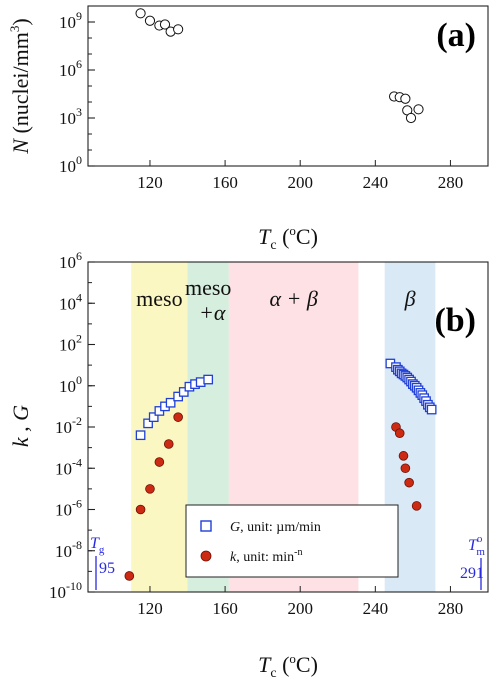  What do you see at coordinates (288, 666) in the screenshot?
I see `panel-b-x-title: Tc (oC)` at bounding box center [288, 666].